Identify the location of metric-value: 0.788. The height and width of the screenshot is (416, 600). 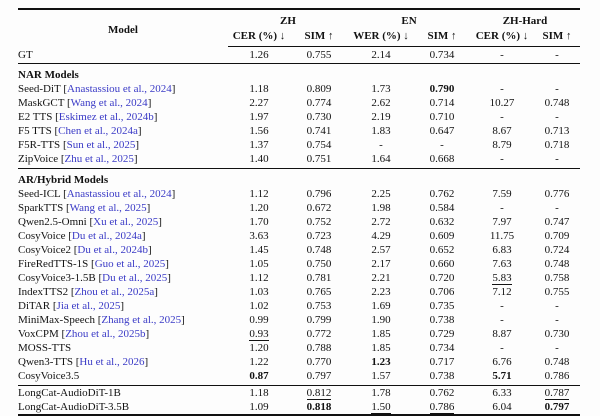
(319, 348).